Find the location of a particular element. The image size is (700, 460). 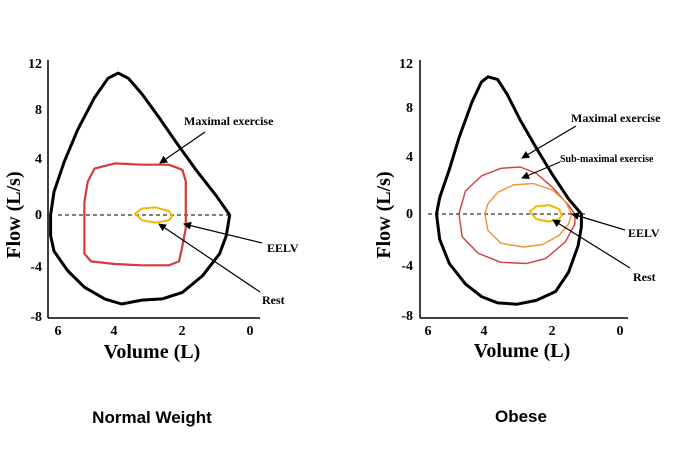

sub-maximal-exercise-arrow is located at coordinates (541, 170).